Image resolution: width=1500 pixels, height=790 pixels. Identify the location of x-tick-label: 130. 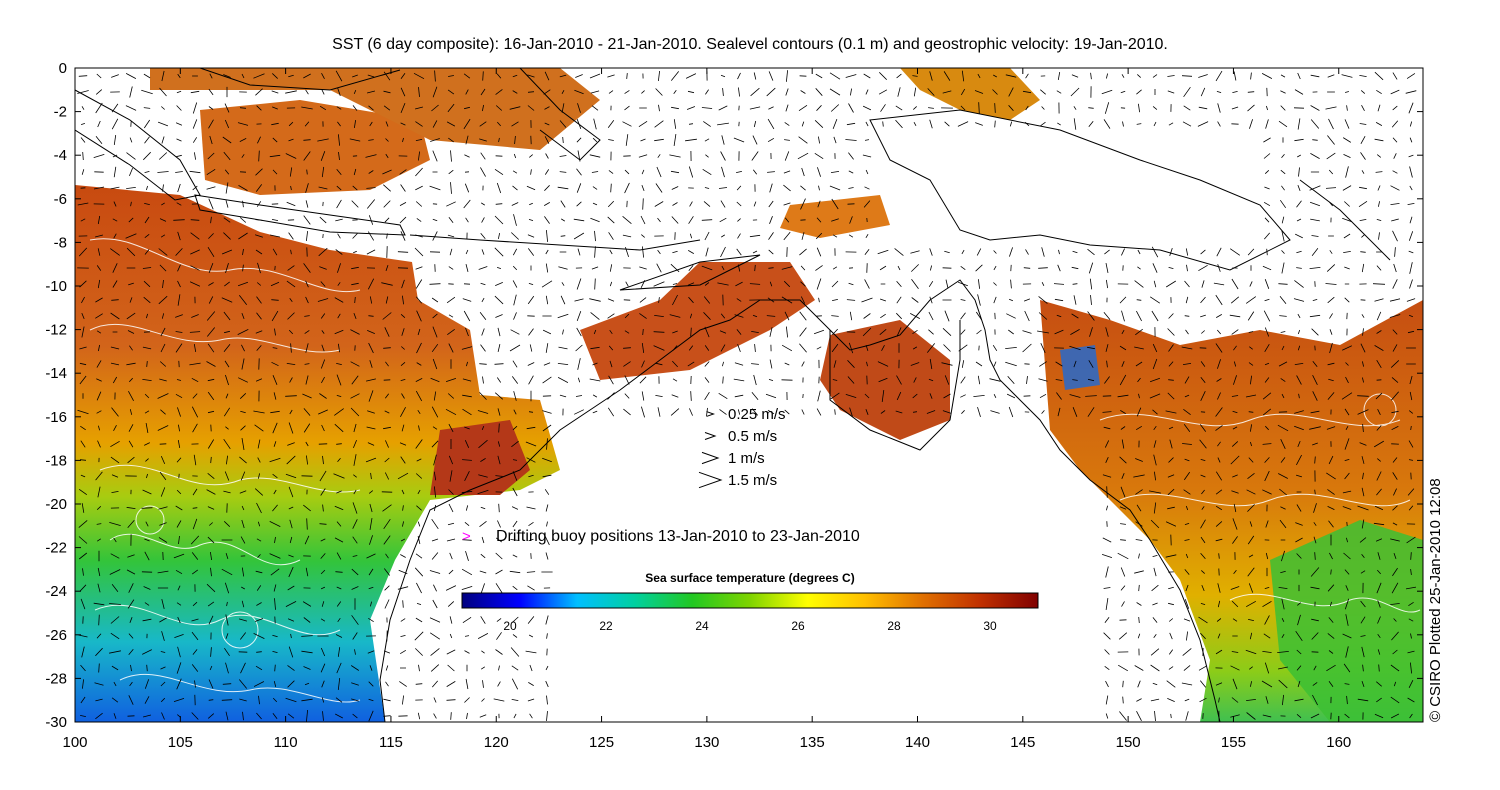
(706, 742).